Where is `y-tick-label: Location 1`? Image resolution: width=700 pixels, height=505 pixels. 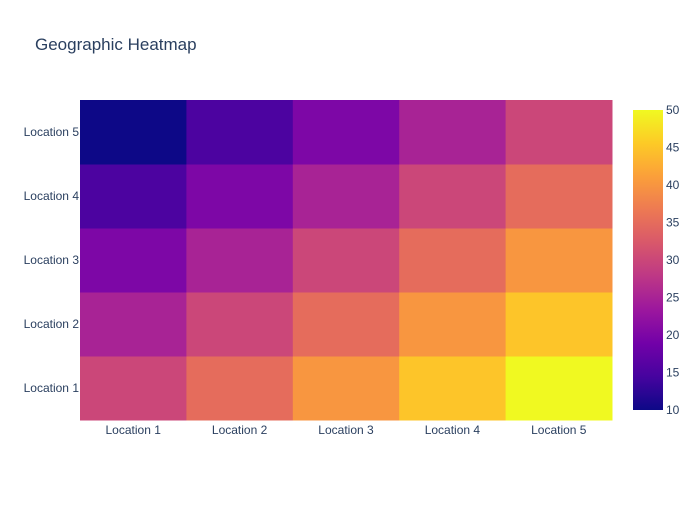 y-tick-label: Location 1 is located at coordinates (52, 388).